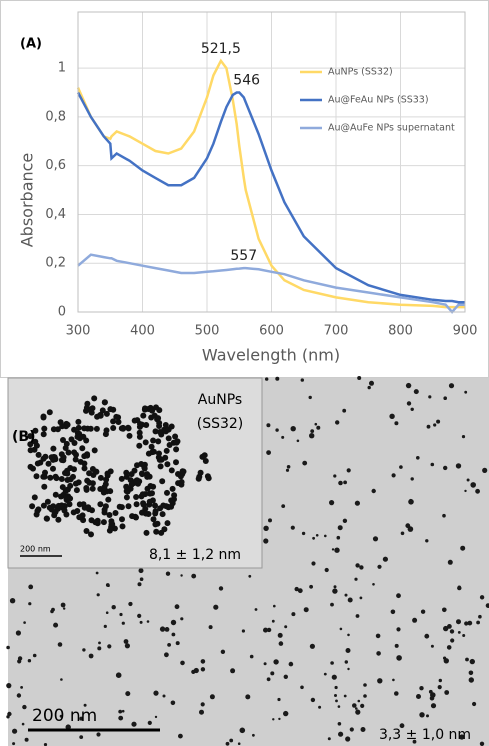  What do you see at coordinates (78, 331) in the screenshot?
I see `x-tick-label: 300` at bounding box center [78, 331].